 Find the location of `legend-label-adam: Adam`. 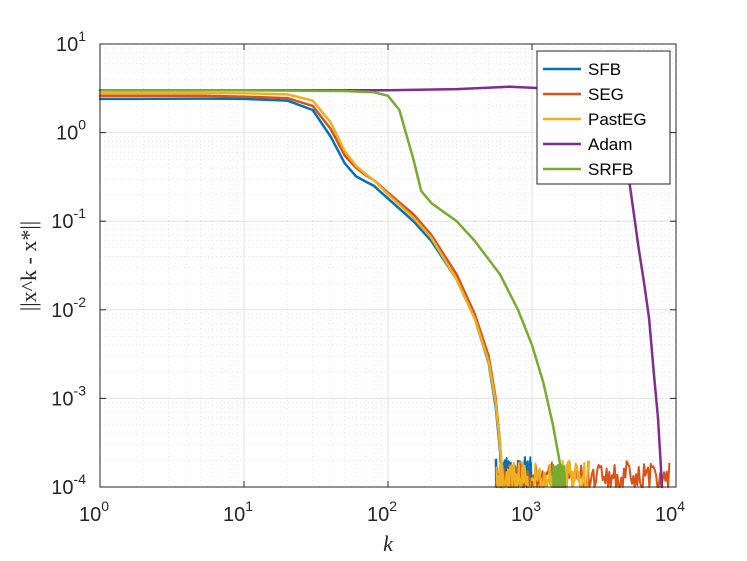

legend-label-adam: Adam is located at coordinates (610, 144).